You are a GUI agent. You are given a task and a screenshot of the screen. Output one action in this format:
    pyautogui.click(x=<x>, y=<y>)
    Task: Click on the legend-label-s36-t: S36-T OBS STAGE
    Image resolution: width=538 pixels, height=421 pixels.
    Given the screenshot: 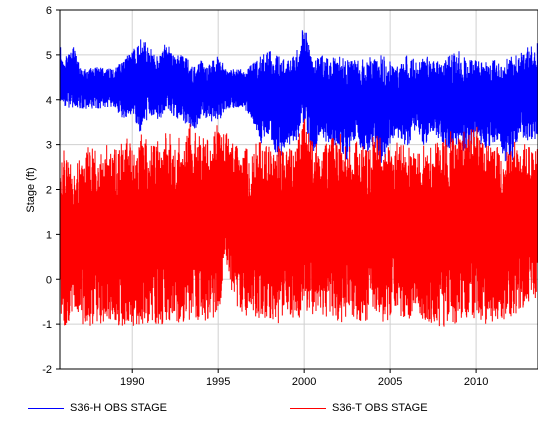 What is the action you would take?
    pyautogui.click(x=380, y=408)
    